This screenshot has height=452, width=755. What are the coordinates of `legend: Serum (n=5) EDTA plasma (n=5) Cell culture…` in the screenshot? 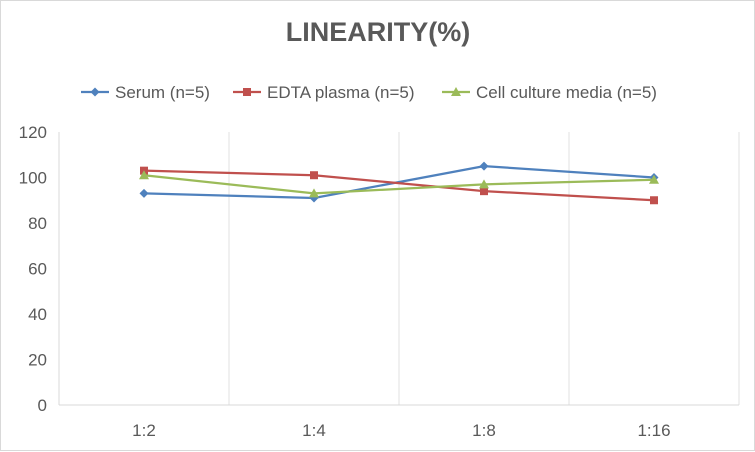 It's located at (369, 92).